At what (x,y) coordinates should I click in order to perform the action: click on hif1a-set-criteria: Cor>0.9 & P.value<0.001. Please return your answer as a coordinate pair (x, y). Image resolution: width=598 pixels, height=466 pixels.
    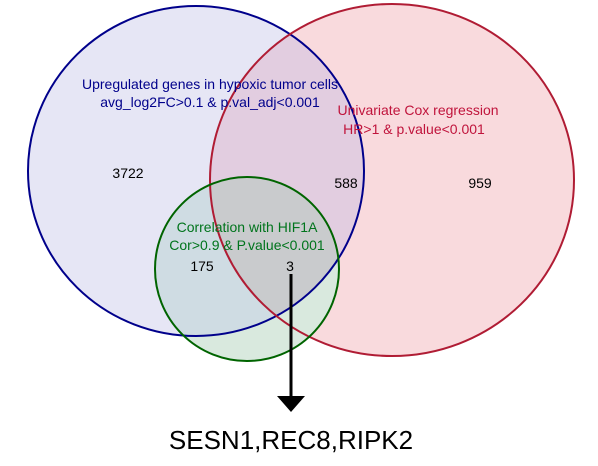
    Looking at the image, I should click on (247, 245).